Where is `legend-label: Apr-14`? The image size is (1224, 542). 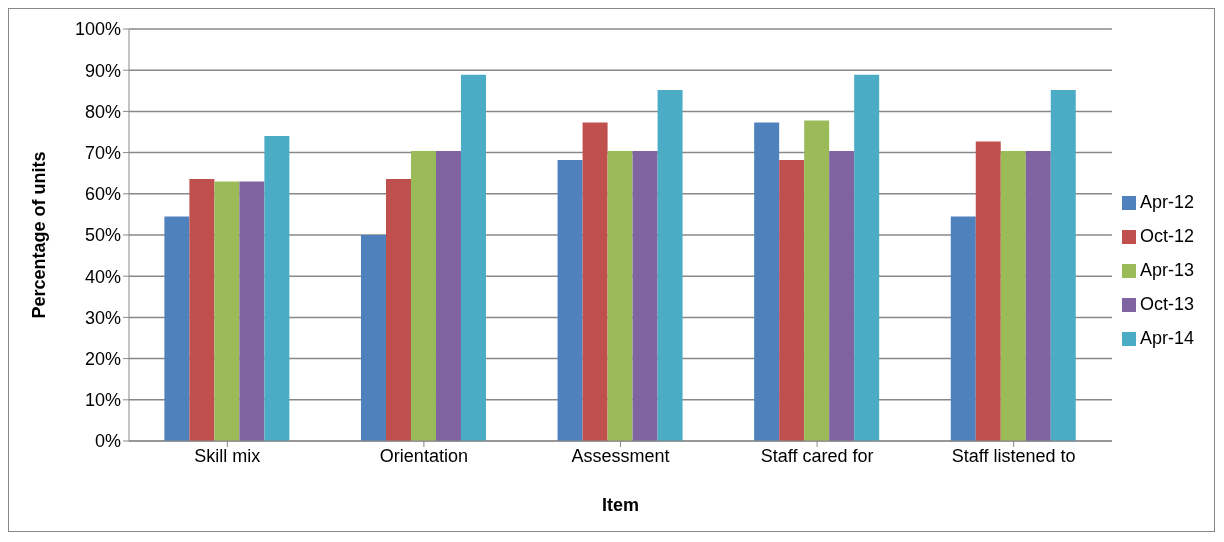 legend-label: Apr-14 is located at coordinates (1166, 338).